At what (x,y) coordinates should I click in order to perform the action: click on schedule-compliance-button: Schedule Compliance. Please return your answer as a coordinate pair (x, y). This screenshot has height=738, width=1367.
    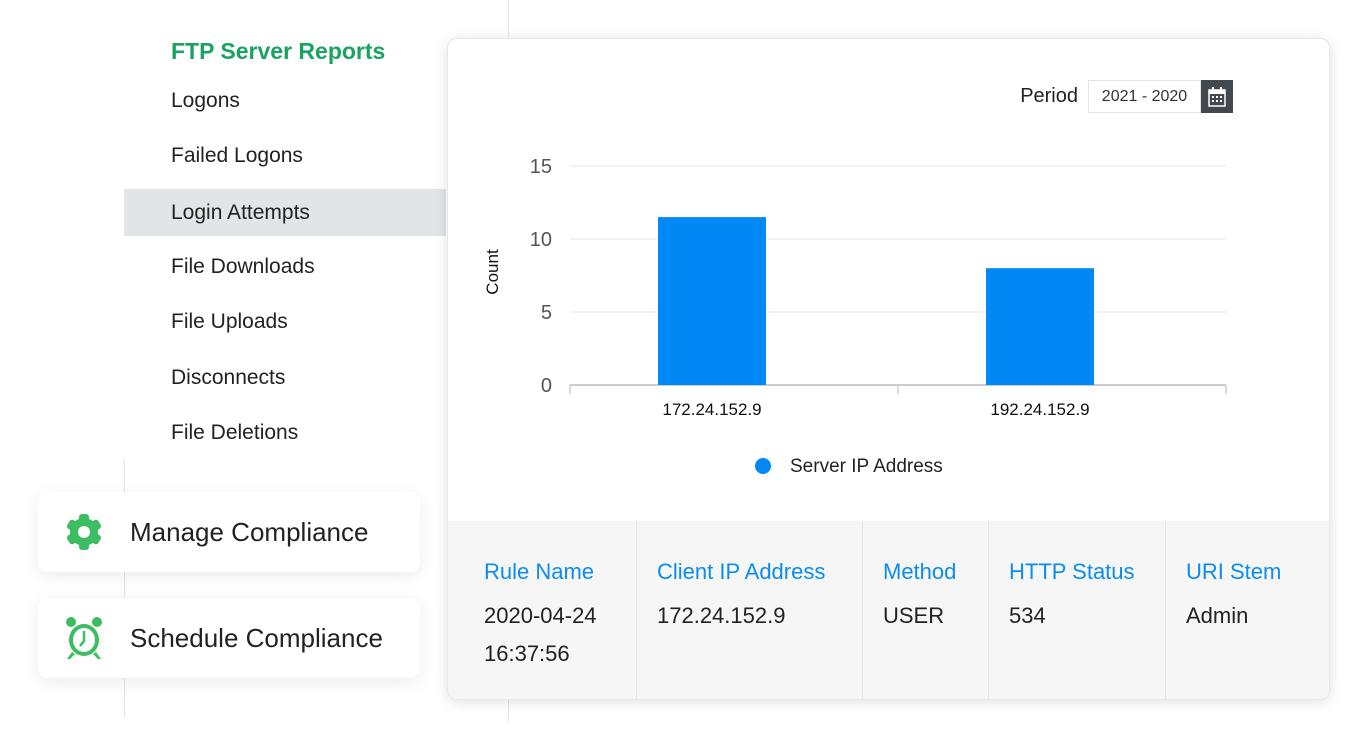
    Looking at the image, I should click on (229, 638).